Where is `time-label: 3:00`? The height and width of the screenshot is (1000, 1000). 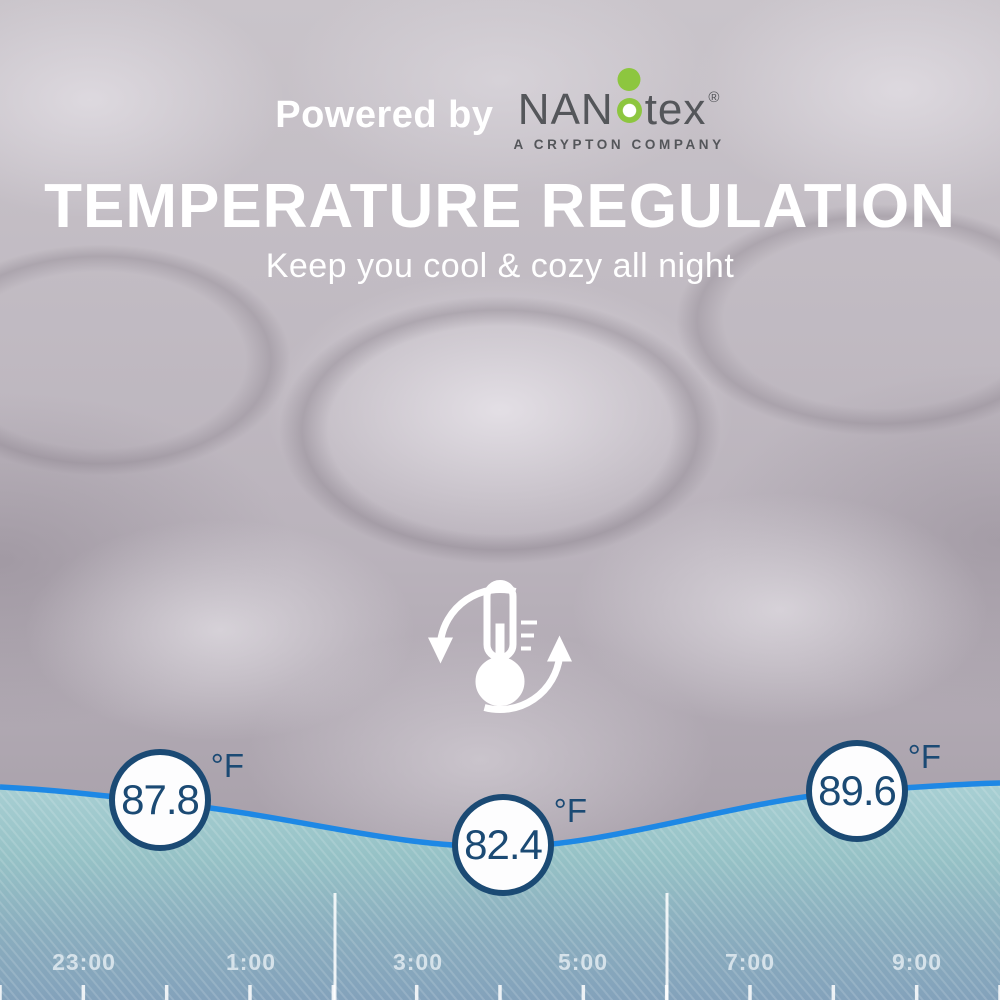 time-label: 3:00 is located at coordinates (418, 962).